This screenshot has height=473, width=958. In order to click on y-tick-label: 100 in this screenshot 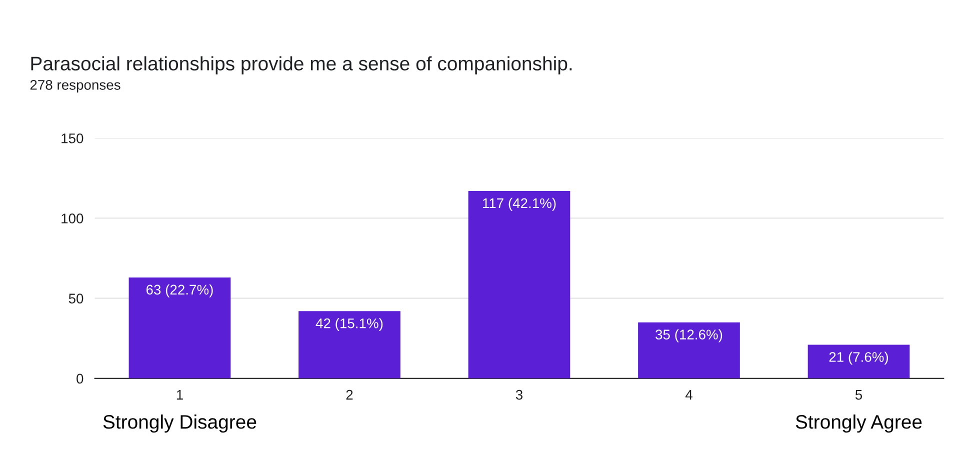, I will do `click(73, 219)`.